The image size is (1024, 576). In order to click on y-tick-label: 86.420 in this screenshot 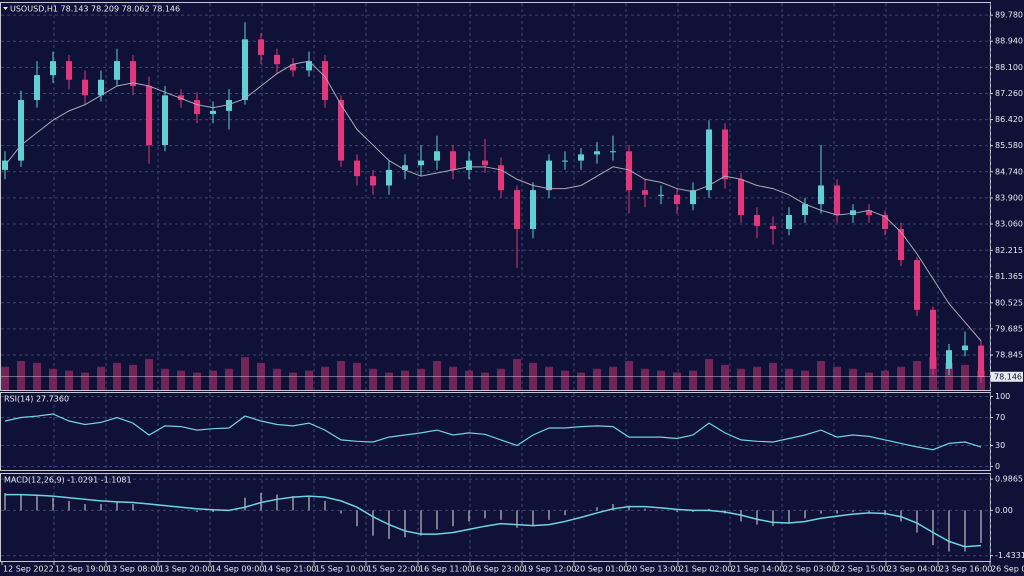, I will do `click(1009, 119)`.